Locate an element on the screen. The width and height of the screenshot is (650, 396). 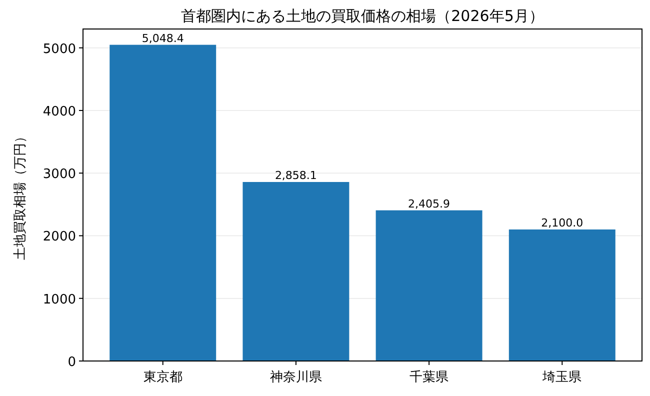
y-tick-label: 0 is located at coordinates (72, 362).